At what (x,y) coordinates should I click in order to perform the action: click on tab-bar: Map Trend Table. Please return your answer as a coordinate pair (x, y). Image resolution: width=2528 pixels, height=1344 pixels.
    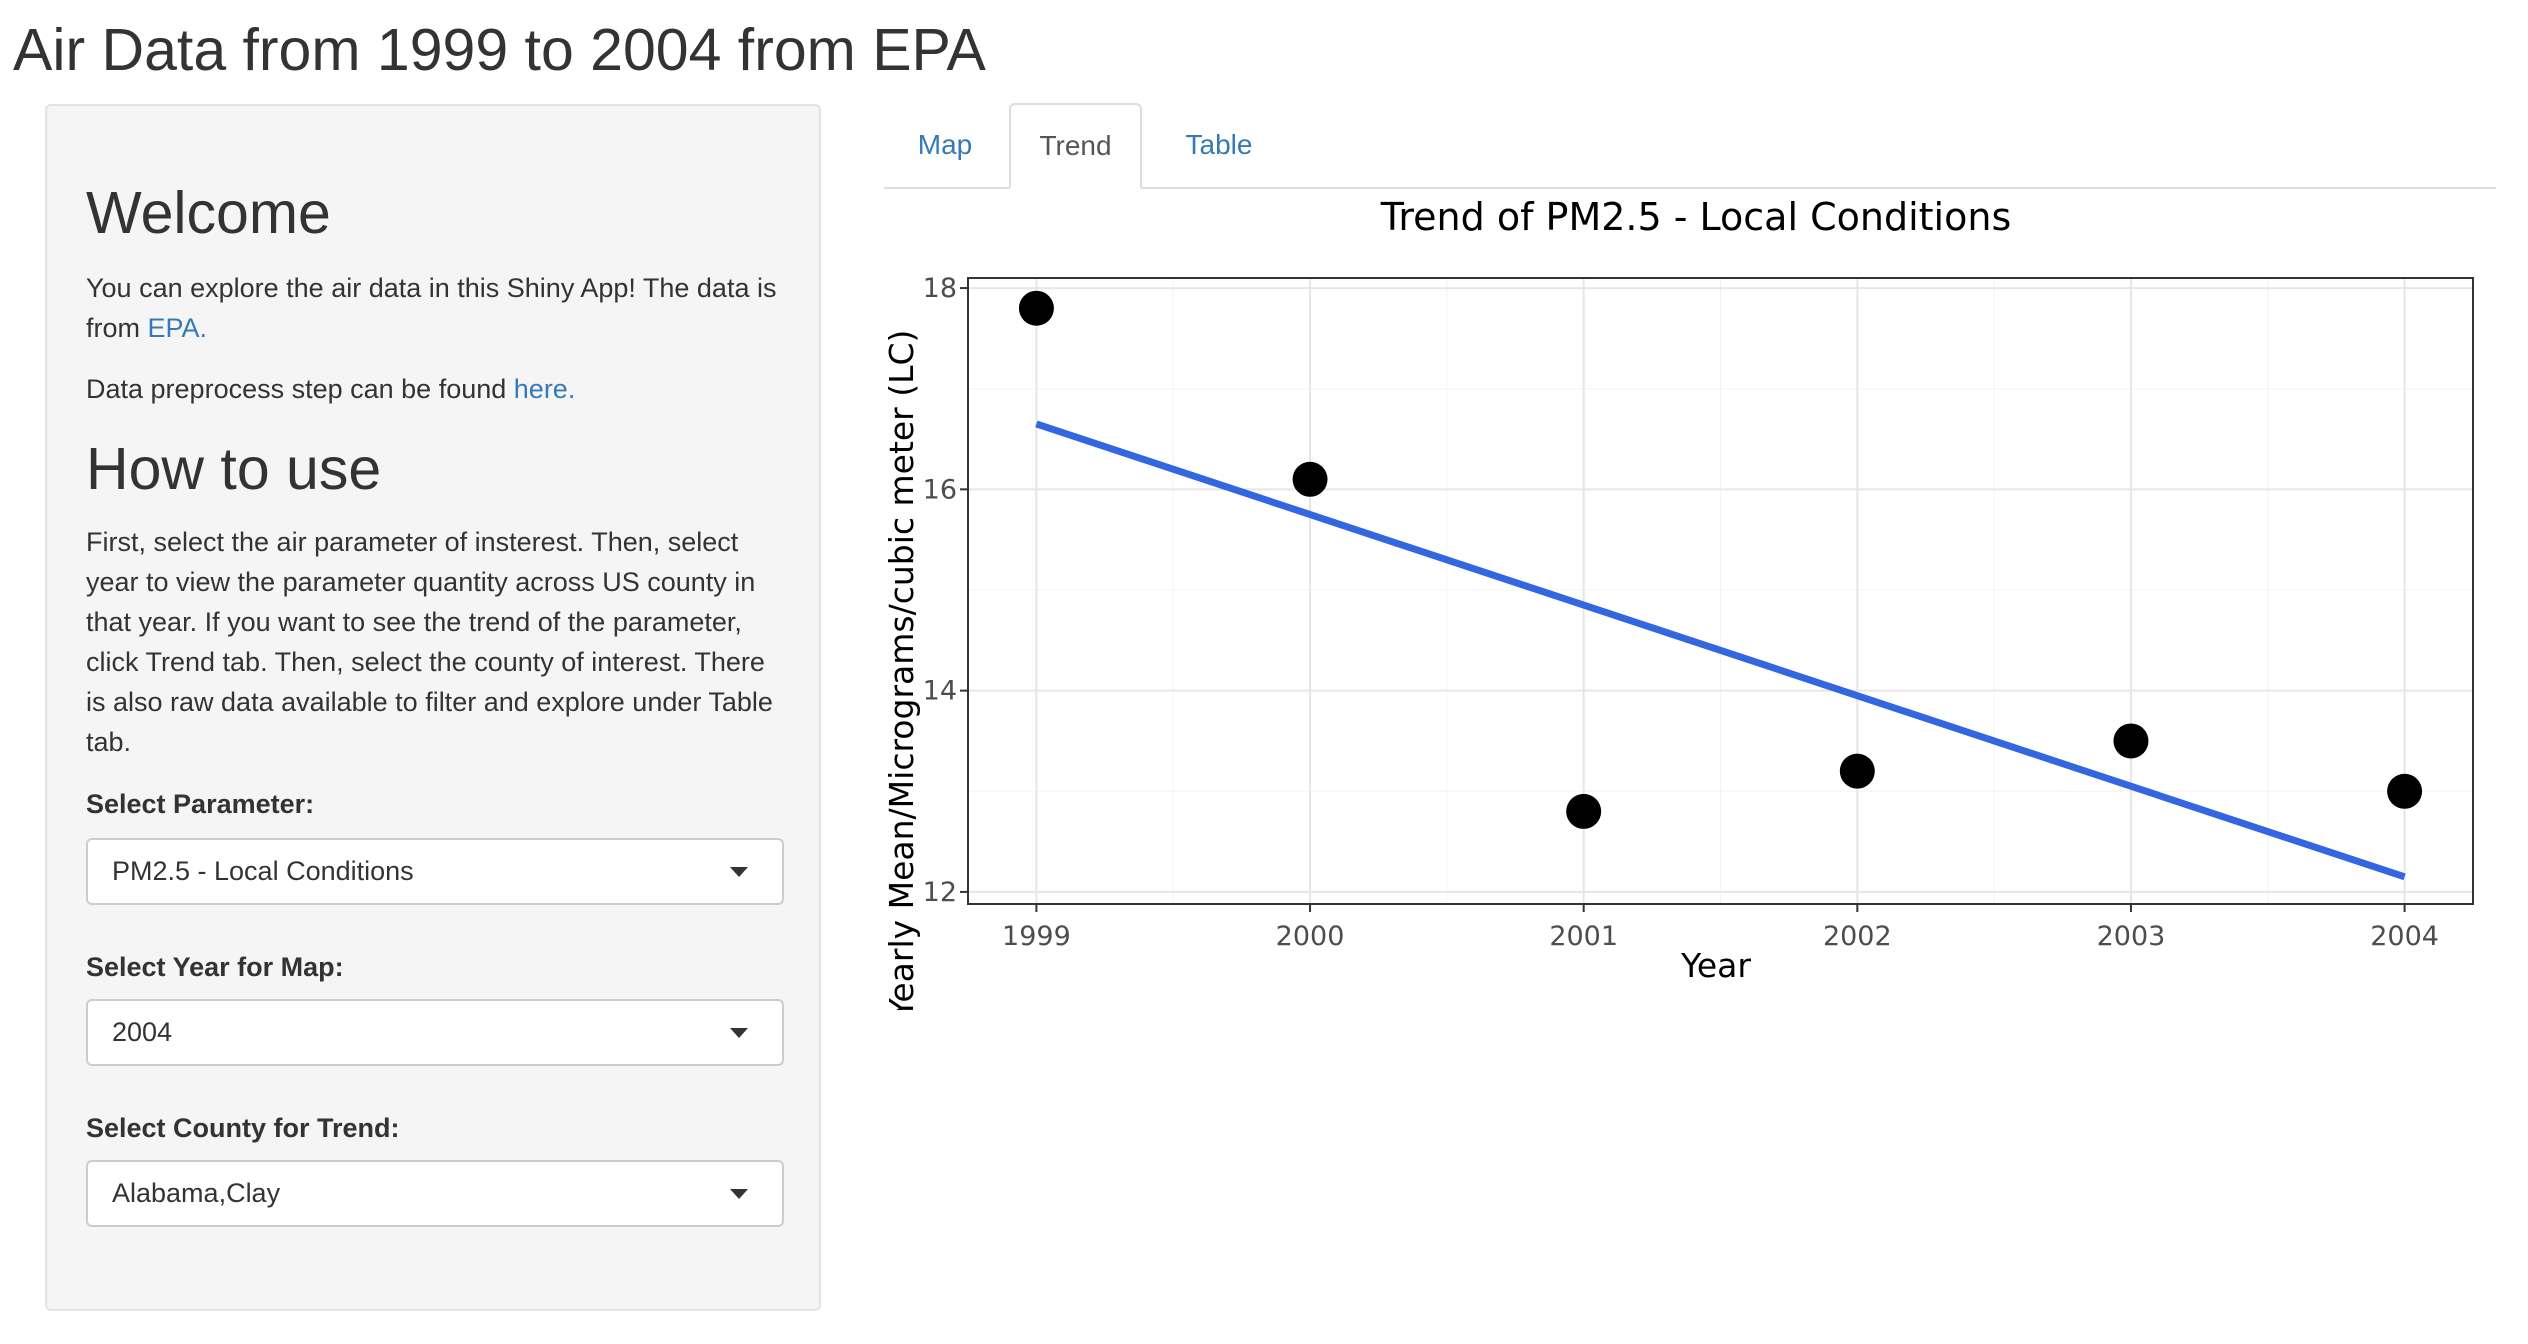
    Looking at the image, I should click on (1690, 146).